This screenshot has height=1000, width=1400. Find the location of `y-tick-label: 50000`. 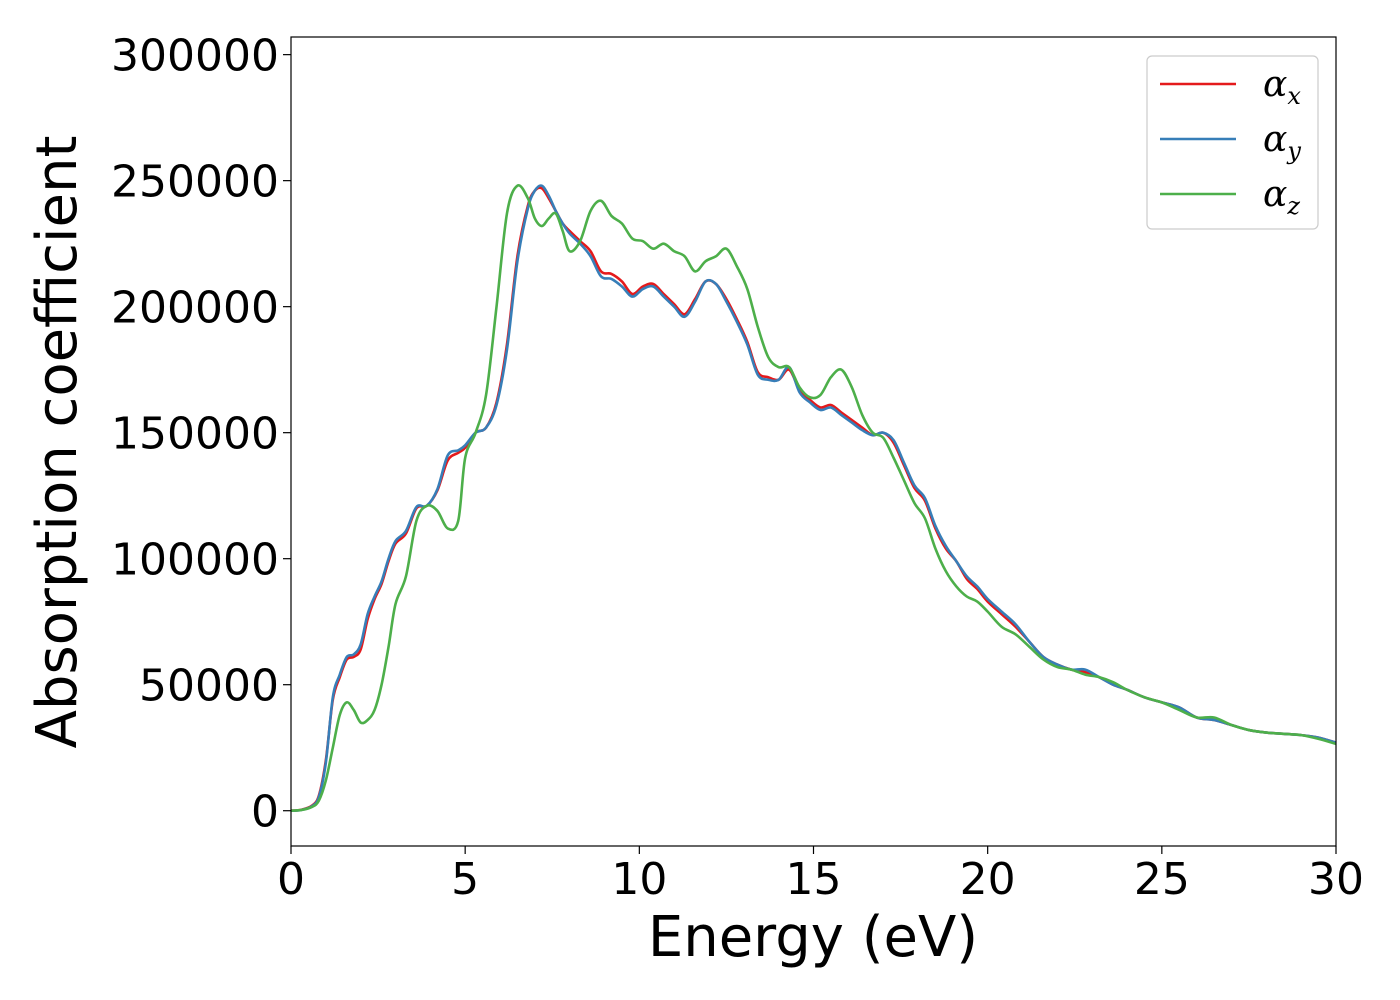

y-tick-label: 50000 is located at coordinates (209, 686).